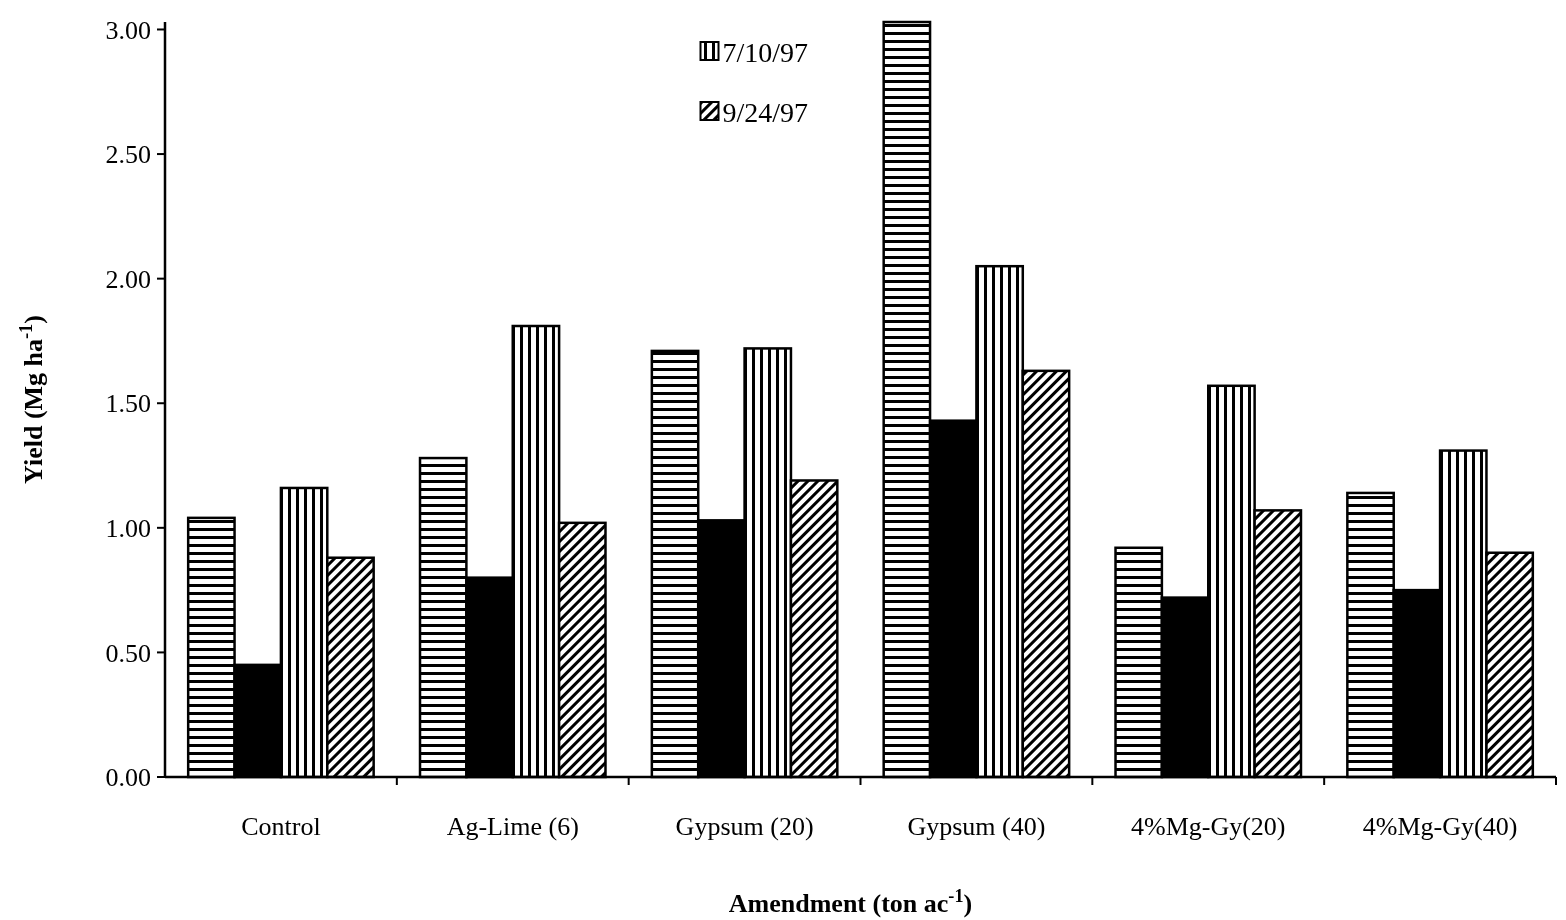 The height and width of the screenshot is (920, 1566). Describe the element at coordinates (512, 826) in the screenshot. I see `x-tick-label: Ag-Lime (6)` at that location.